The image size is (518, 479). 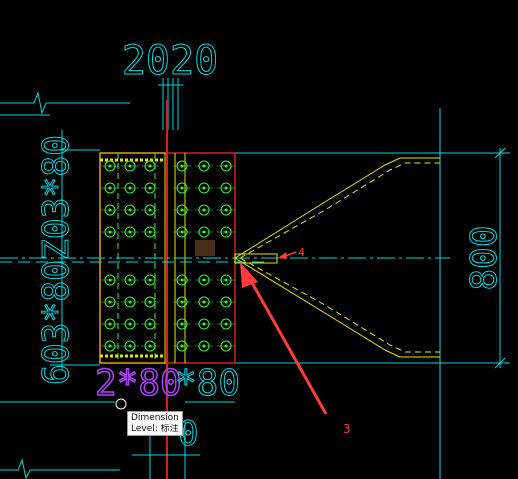 I want to click on dimension-cyan-text: *80, so click(x=207, y=383).